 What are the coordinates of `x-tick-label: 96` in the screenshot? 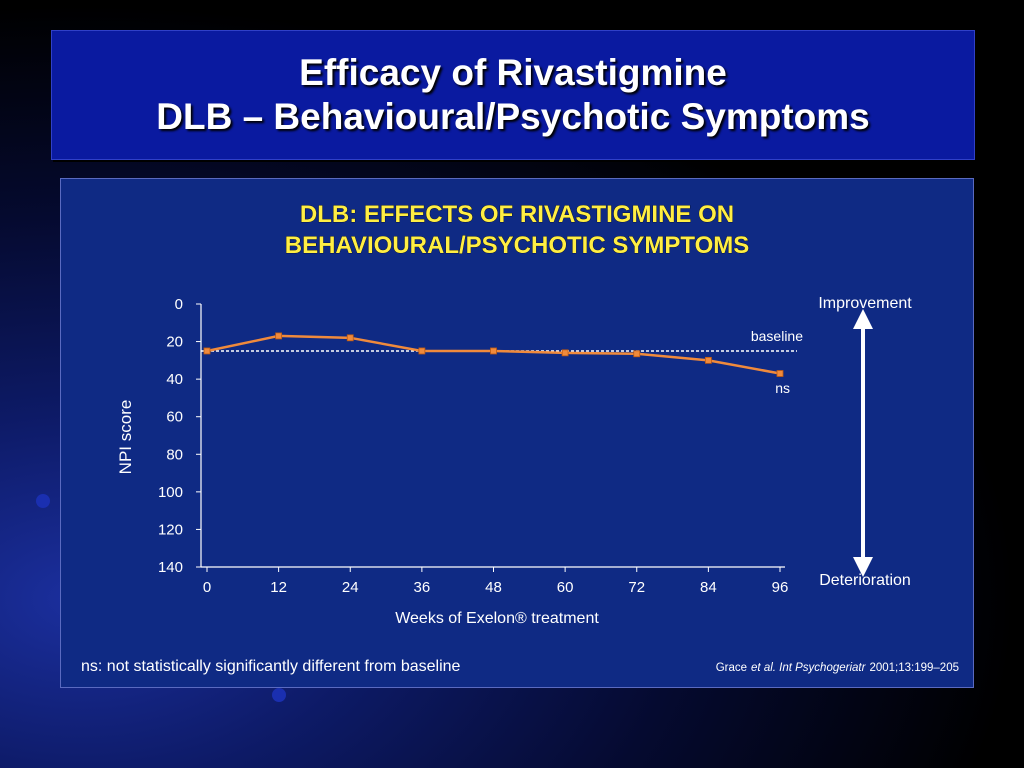 It's located at (780, 587).